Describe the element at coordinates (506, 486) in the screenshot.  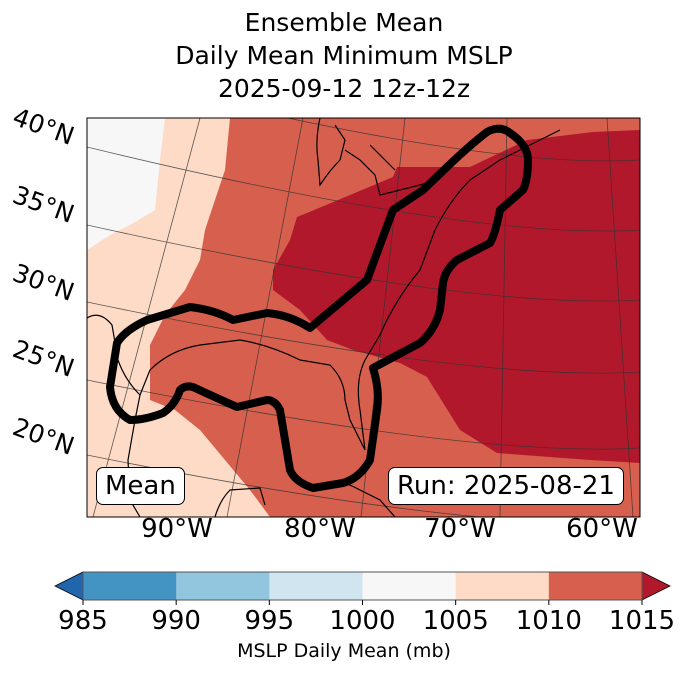
I see `run-date-box: Run: 2025-08-21` at that location.